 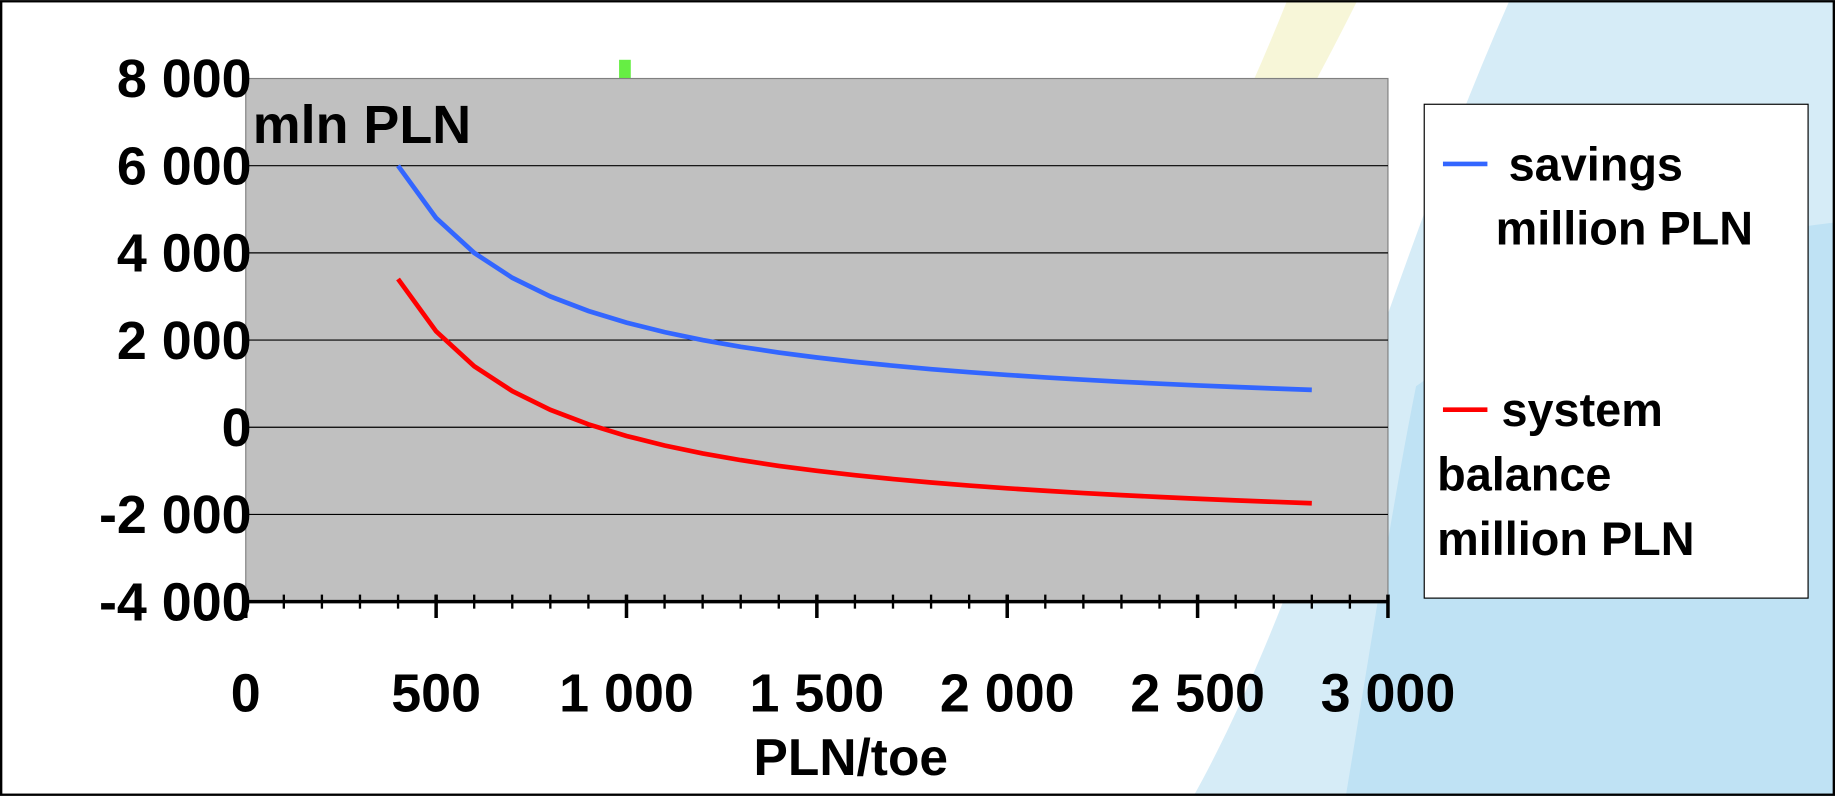 I want to click on legend-label: savings million PLN, so click(x=1624, y=197).